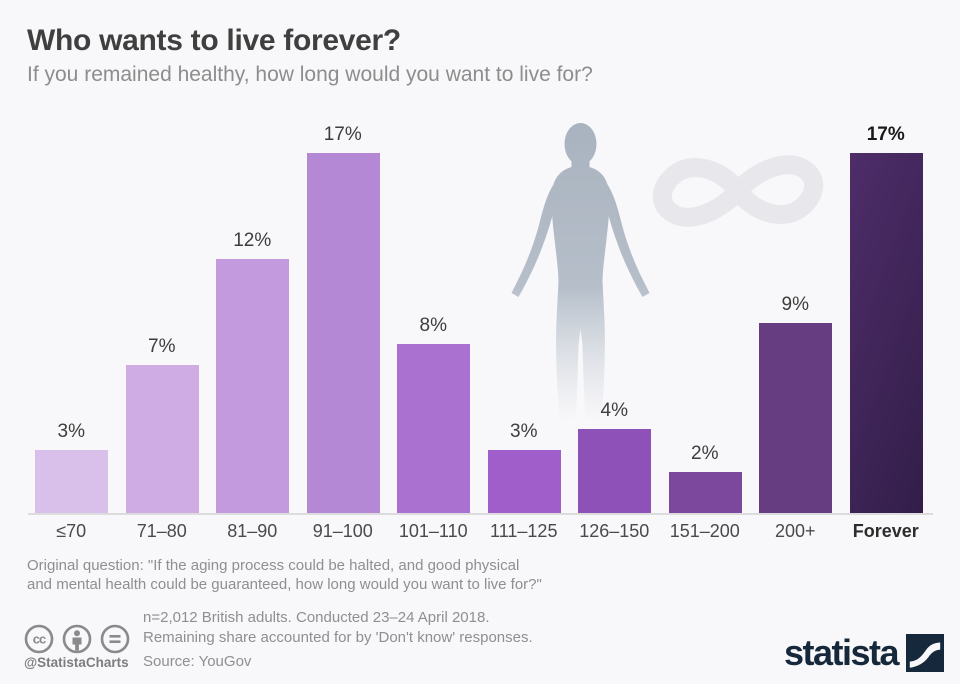 Image resolution: width=960 pixels, height=684 pixels. I want to click on x-axis-label: 151–200, so click(704, 531).